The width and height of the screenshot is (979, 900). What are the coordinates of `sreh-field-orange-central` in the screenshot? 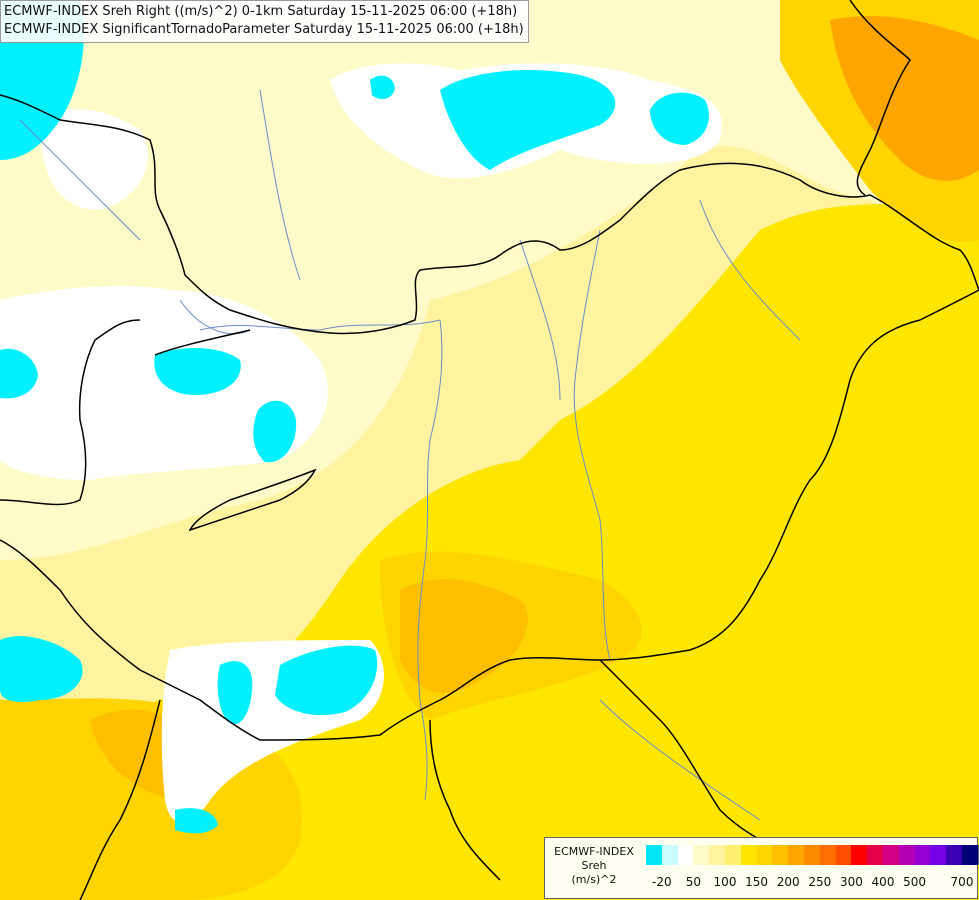 It's located at (464, 636).